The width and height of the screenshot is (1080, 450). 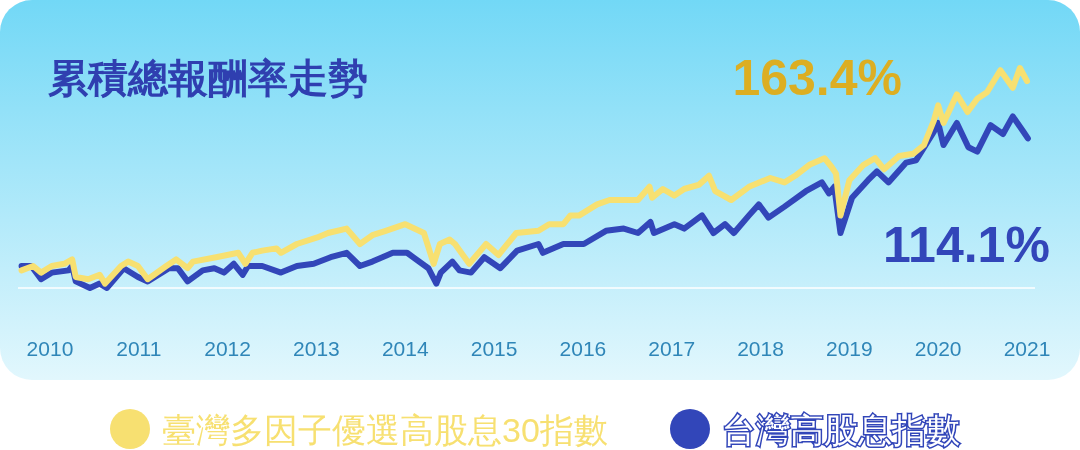 What do you see at coordinates (385, 430) in the screenshot?
I see `legend-label: 臺灣多因子優選高股息30指數` at bounding box center [385, 430].